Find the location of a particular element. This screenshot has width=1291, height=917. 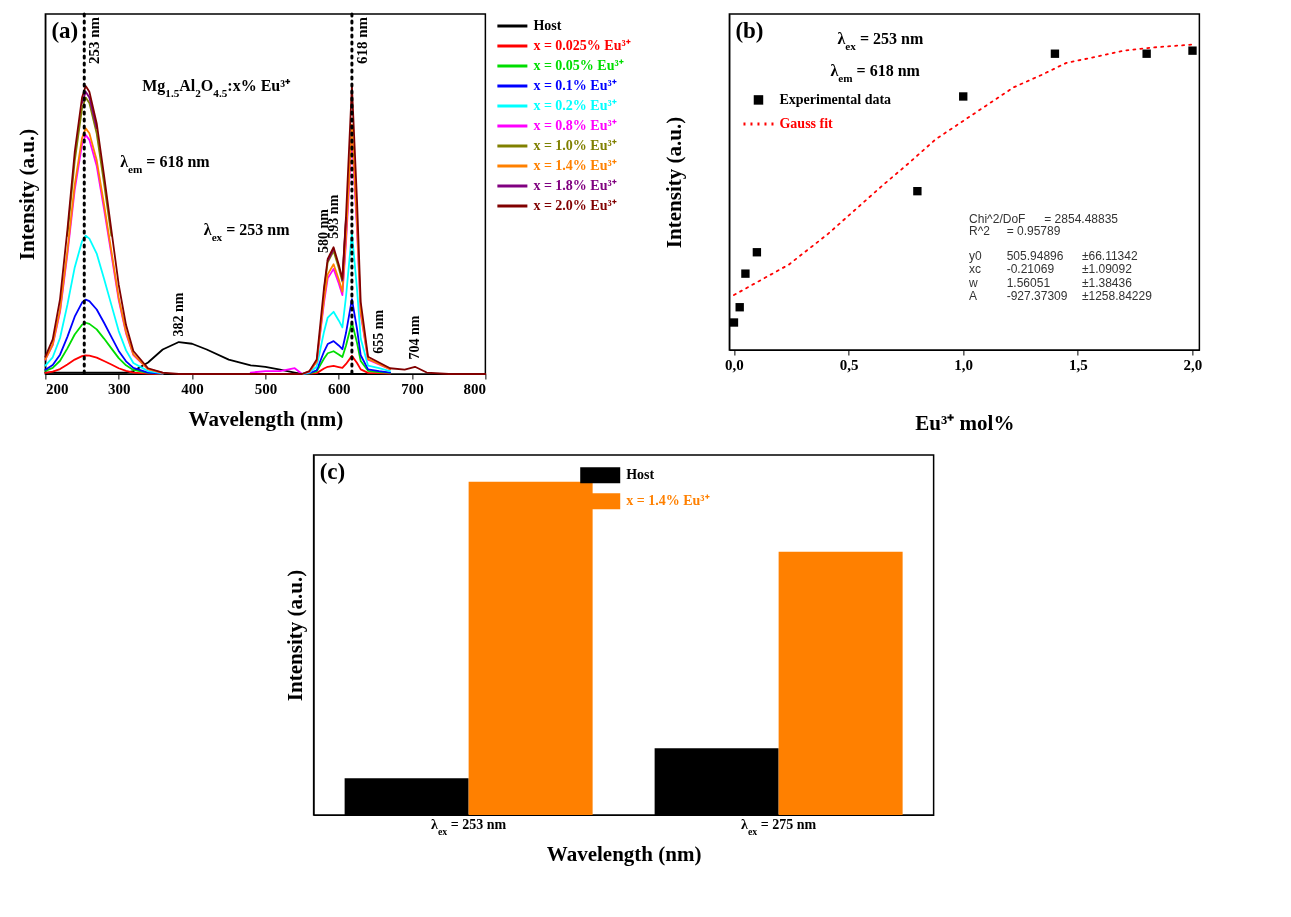

annotation: 704 nm is located at coordinates (414, 337).